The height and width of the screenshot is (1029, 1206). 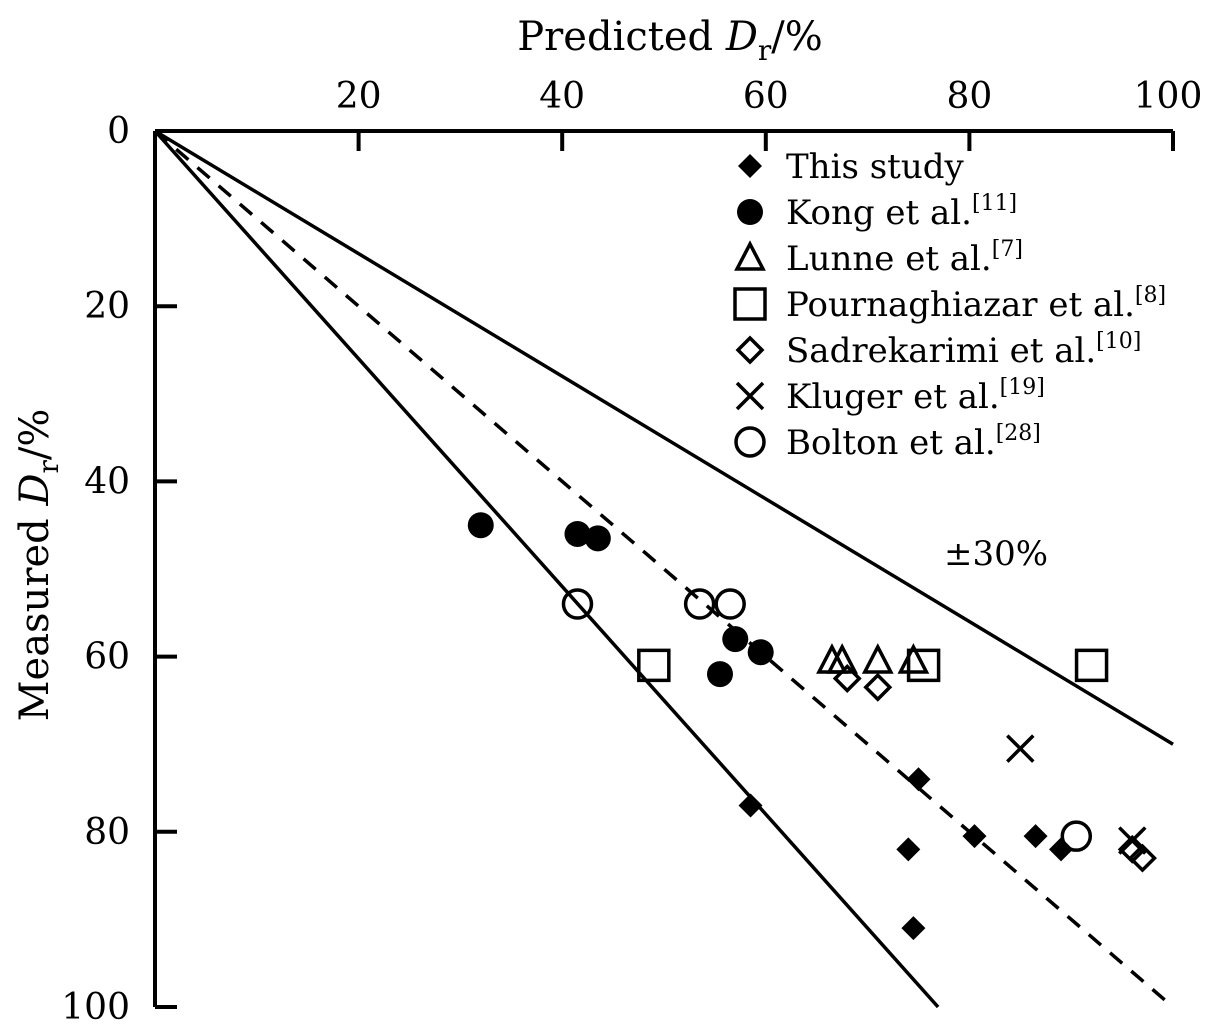 What do you see at coordinates (960, 305) in the screenshot?
I see `legend-series-name: Pournaghiazar et al.` at bounding box center [960, 305].